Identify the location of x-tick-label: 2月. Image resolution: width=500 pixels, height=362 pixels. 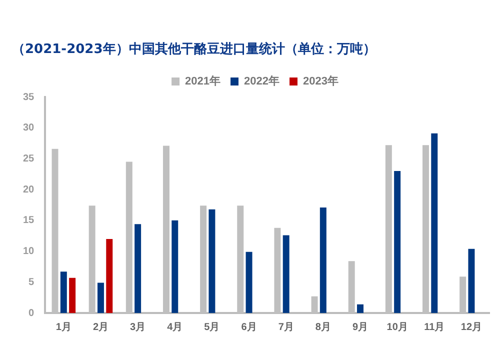
(100, 327).